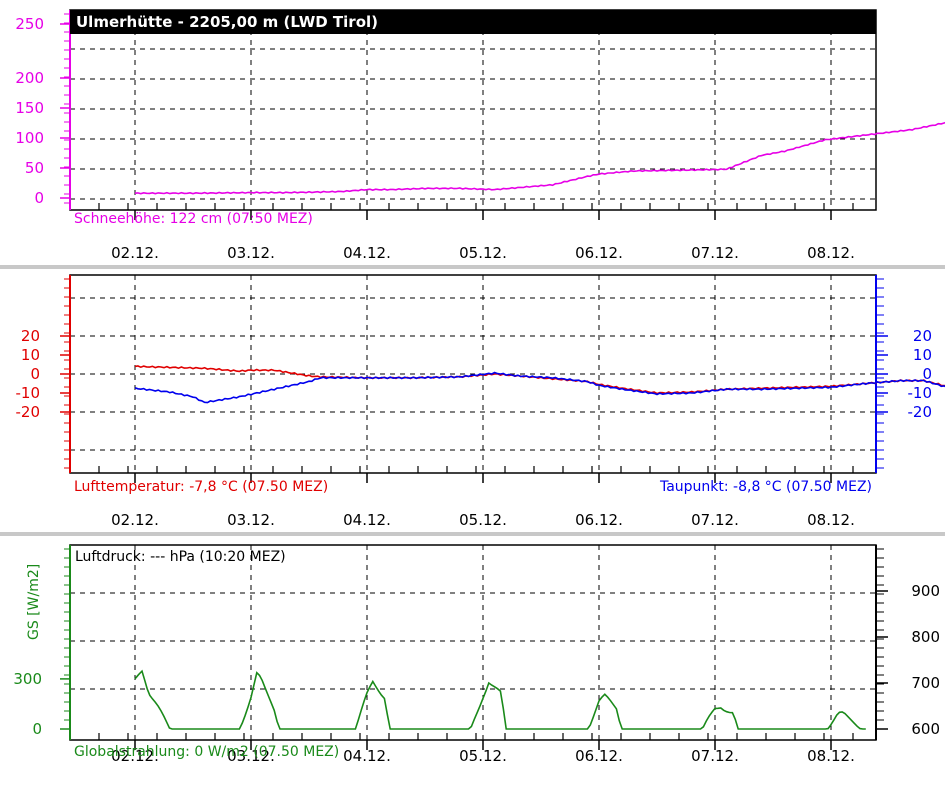 The height and width of the screenshot is (794, 945). Describe the element at coordinates (29, 138) in the screenshot. I see `y-tick-label: 100` at that location.